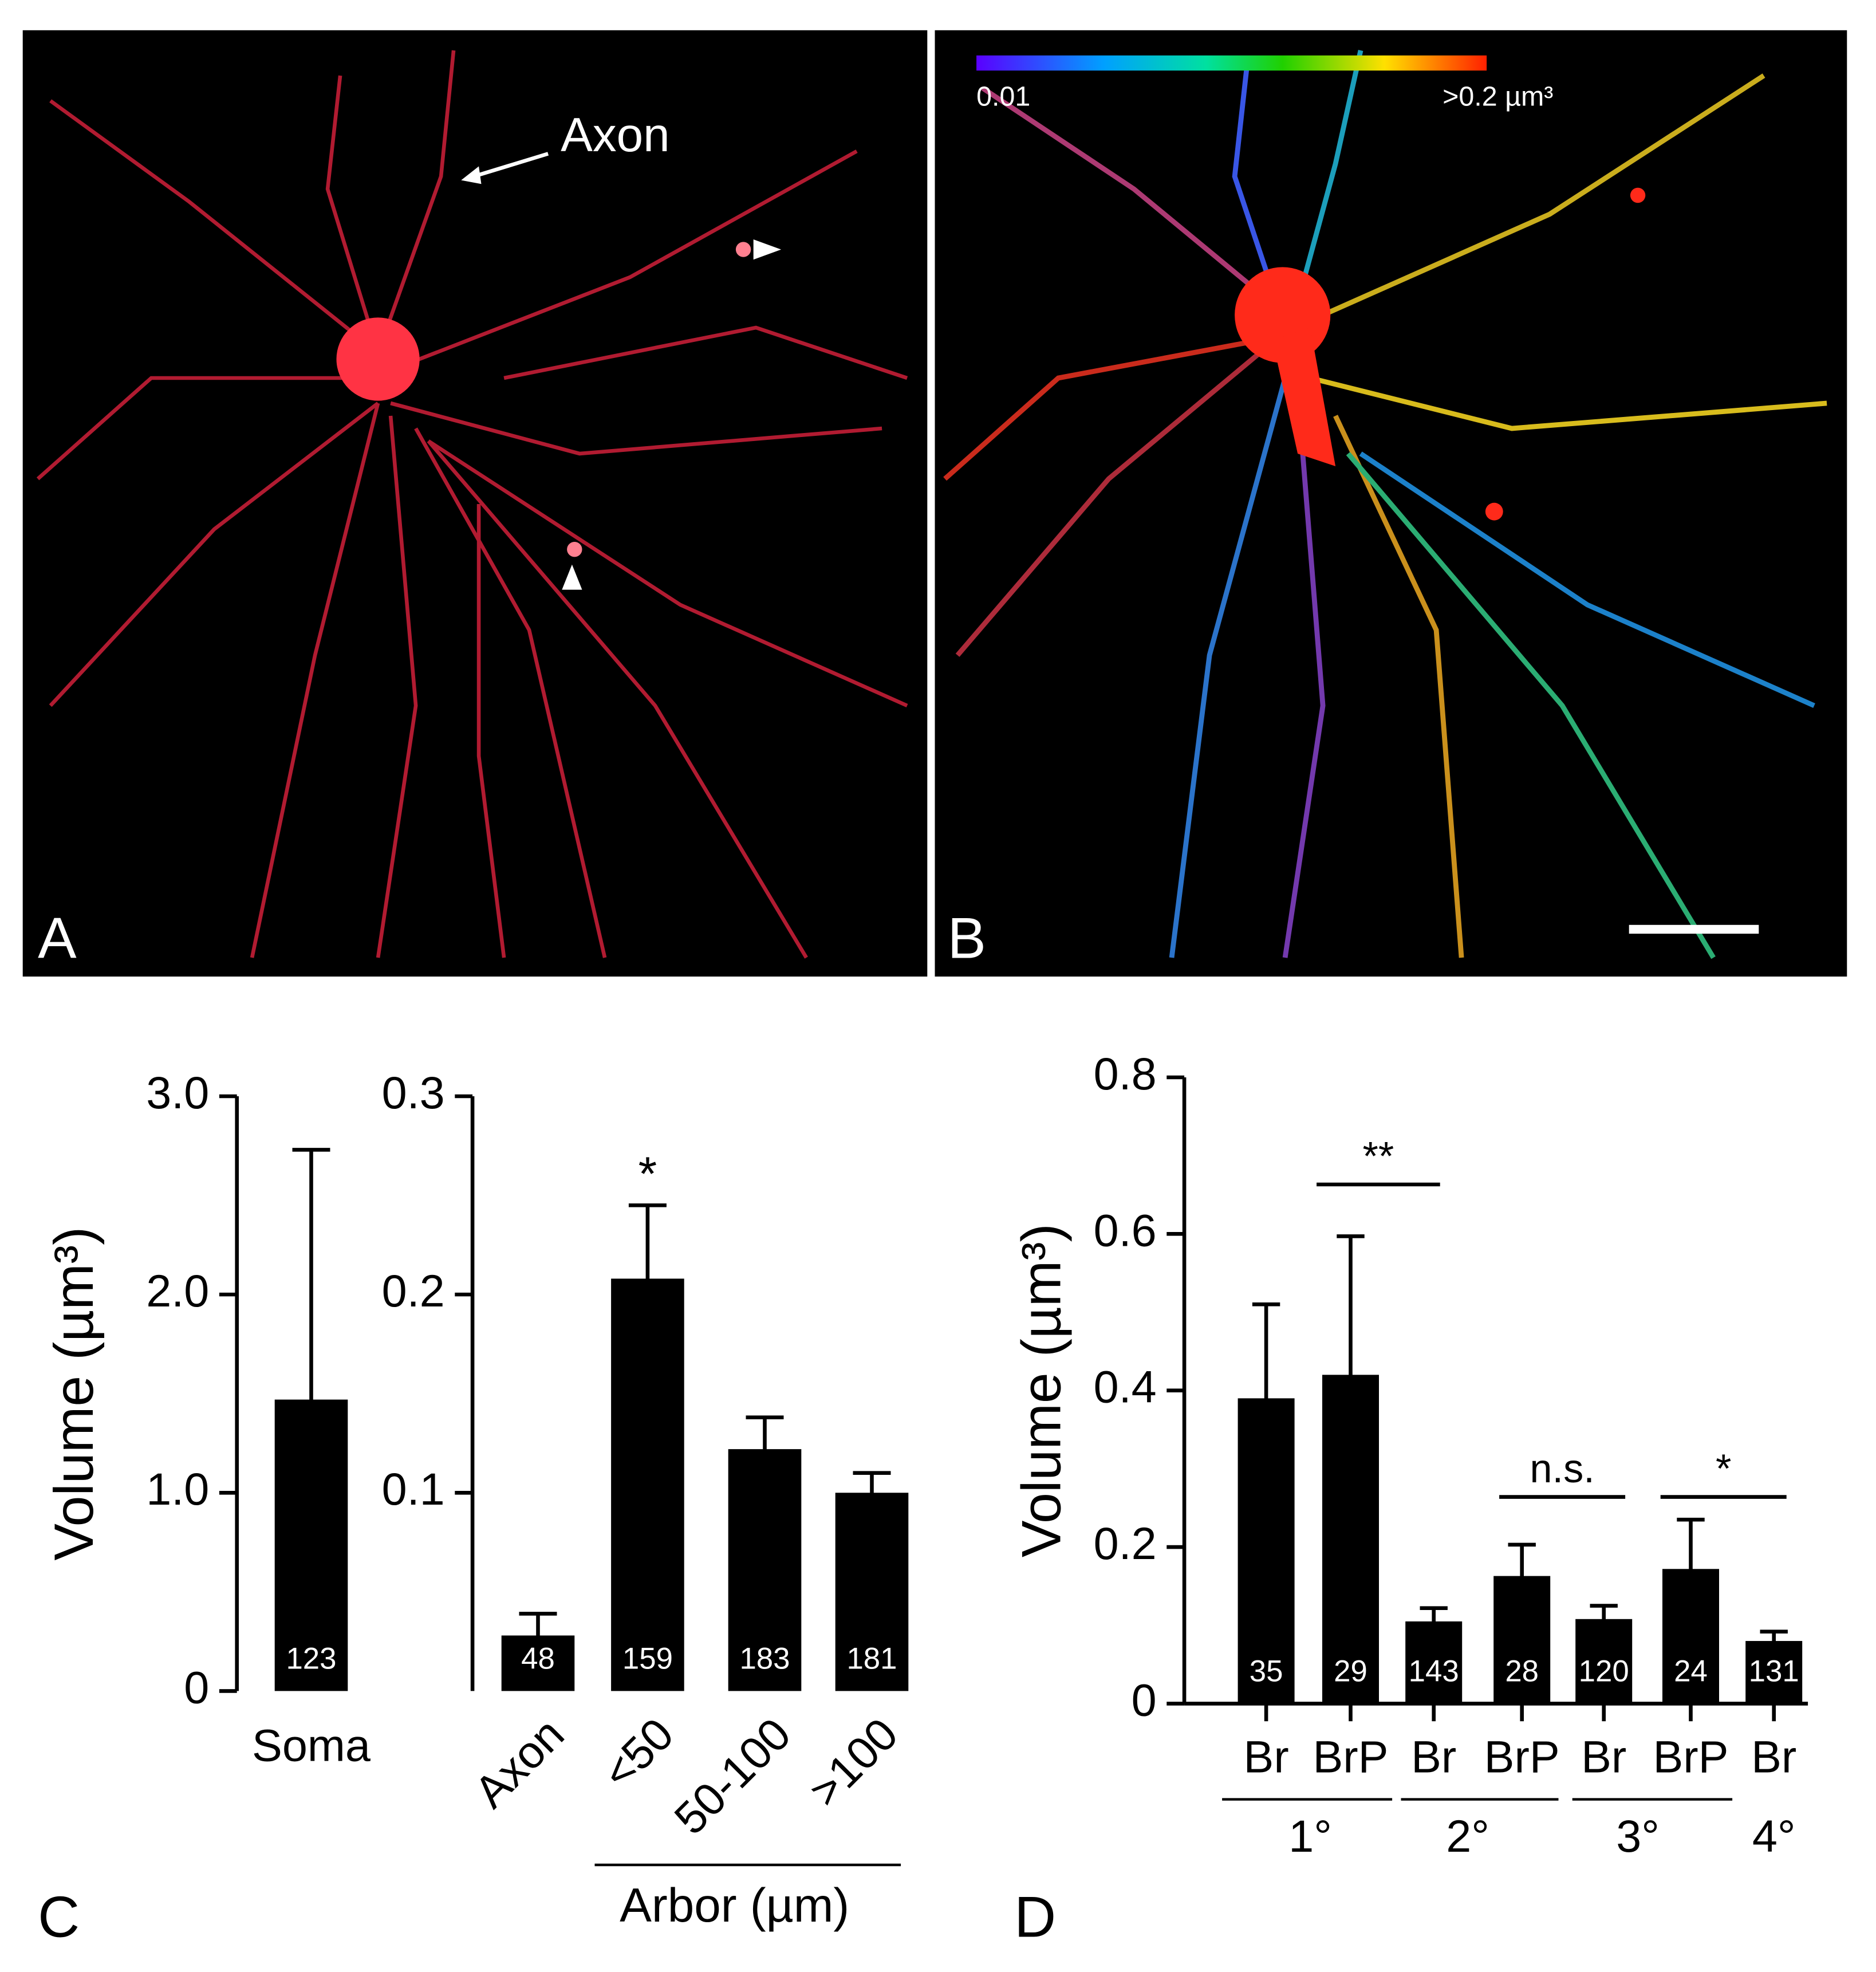 This screenshot has width=1876, height=1972. What do you see at coordinates (311, 1746) in the screenshot?
I see `x-tick-label: Soma` at bounding box center [311, 1746].